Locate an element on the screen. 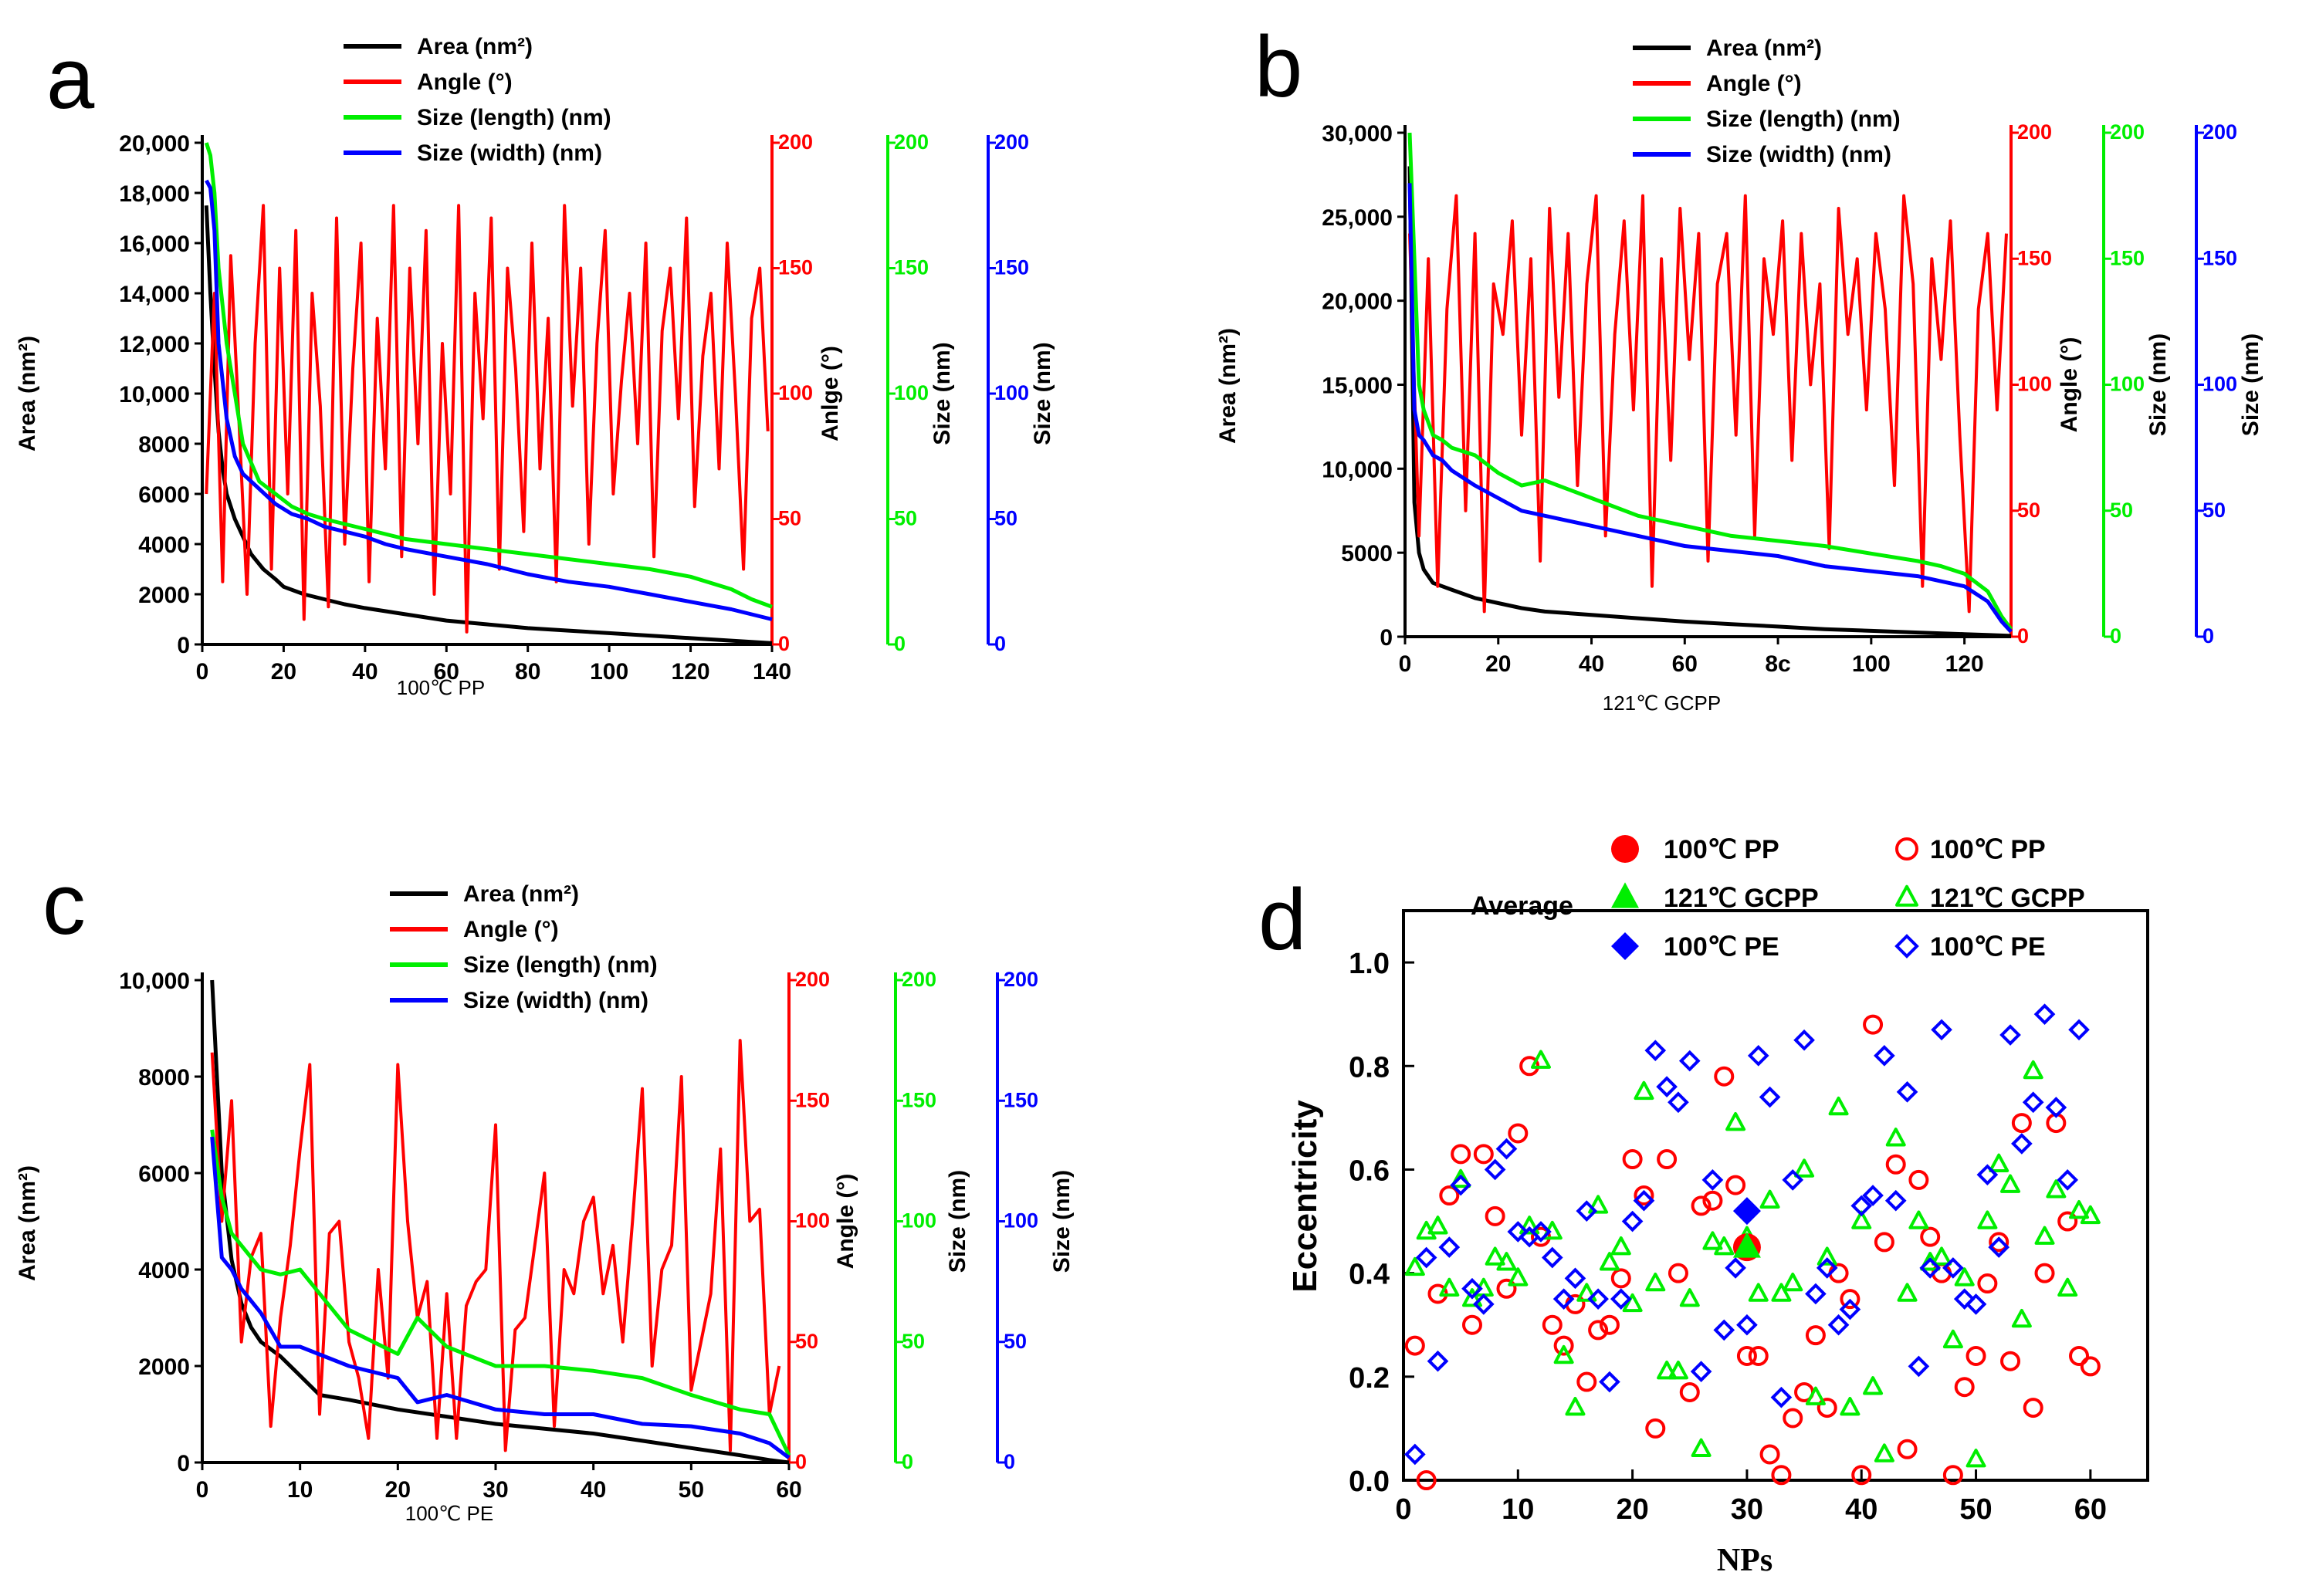  left-axis-tick-label: 4000 is located at coordinates (164, 545).